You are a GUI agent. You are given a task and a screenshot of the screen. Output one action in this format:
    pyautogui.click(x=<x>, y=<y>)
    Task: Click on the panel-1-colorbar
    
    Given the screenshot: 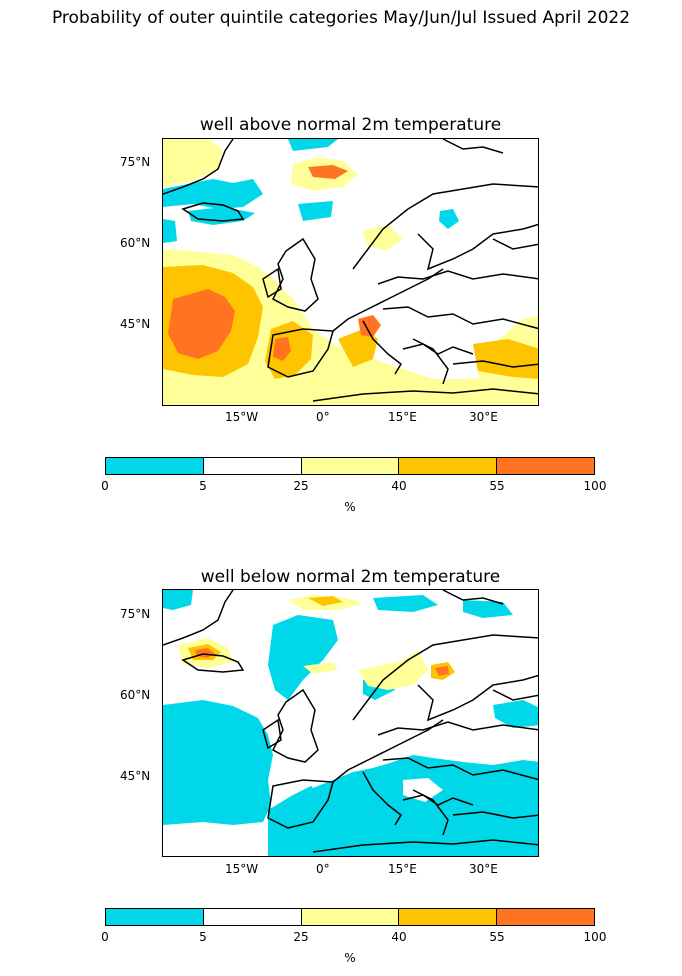 What is the action you would take?
    pyautogui.click(x=350, y=466)
    